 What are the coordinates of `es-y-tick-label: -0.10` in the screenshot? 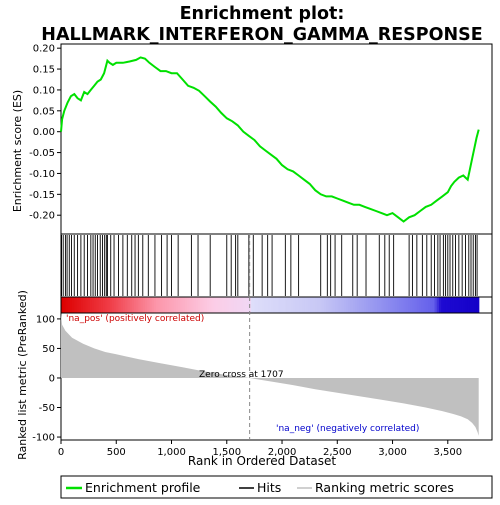 It's located at (42, 174).